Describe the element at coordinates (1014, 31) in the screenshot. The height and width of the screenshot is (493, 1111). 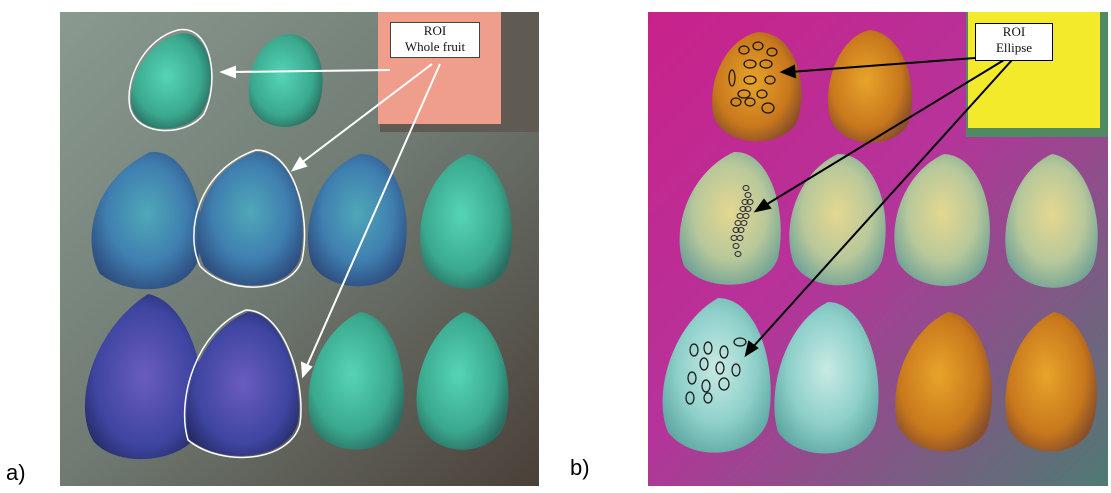
I see `roi-title-b: ROI` at that location.